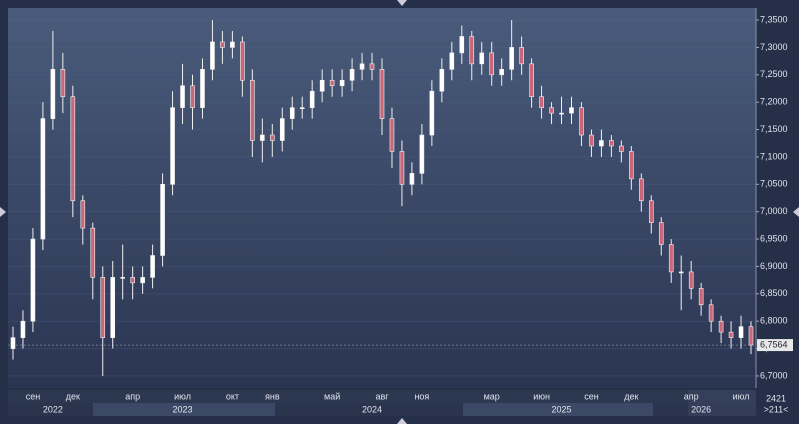 The height and width of the screenshot is (424, 799). I want to click on y-tick-label: 7,2500, so click(774, 74).